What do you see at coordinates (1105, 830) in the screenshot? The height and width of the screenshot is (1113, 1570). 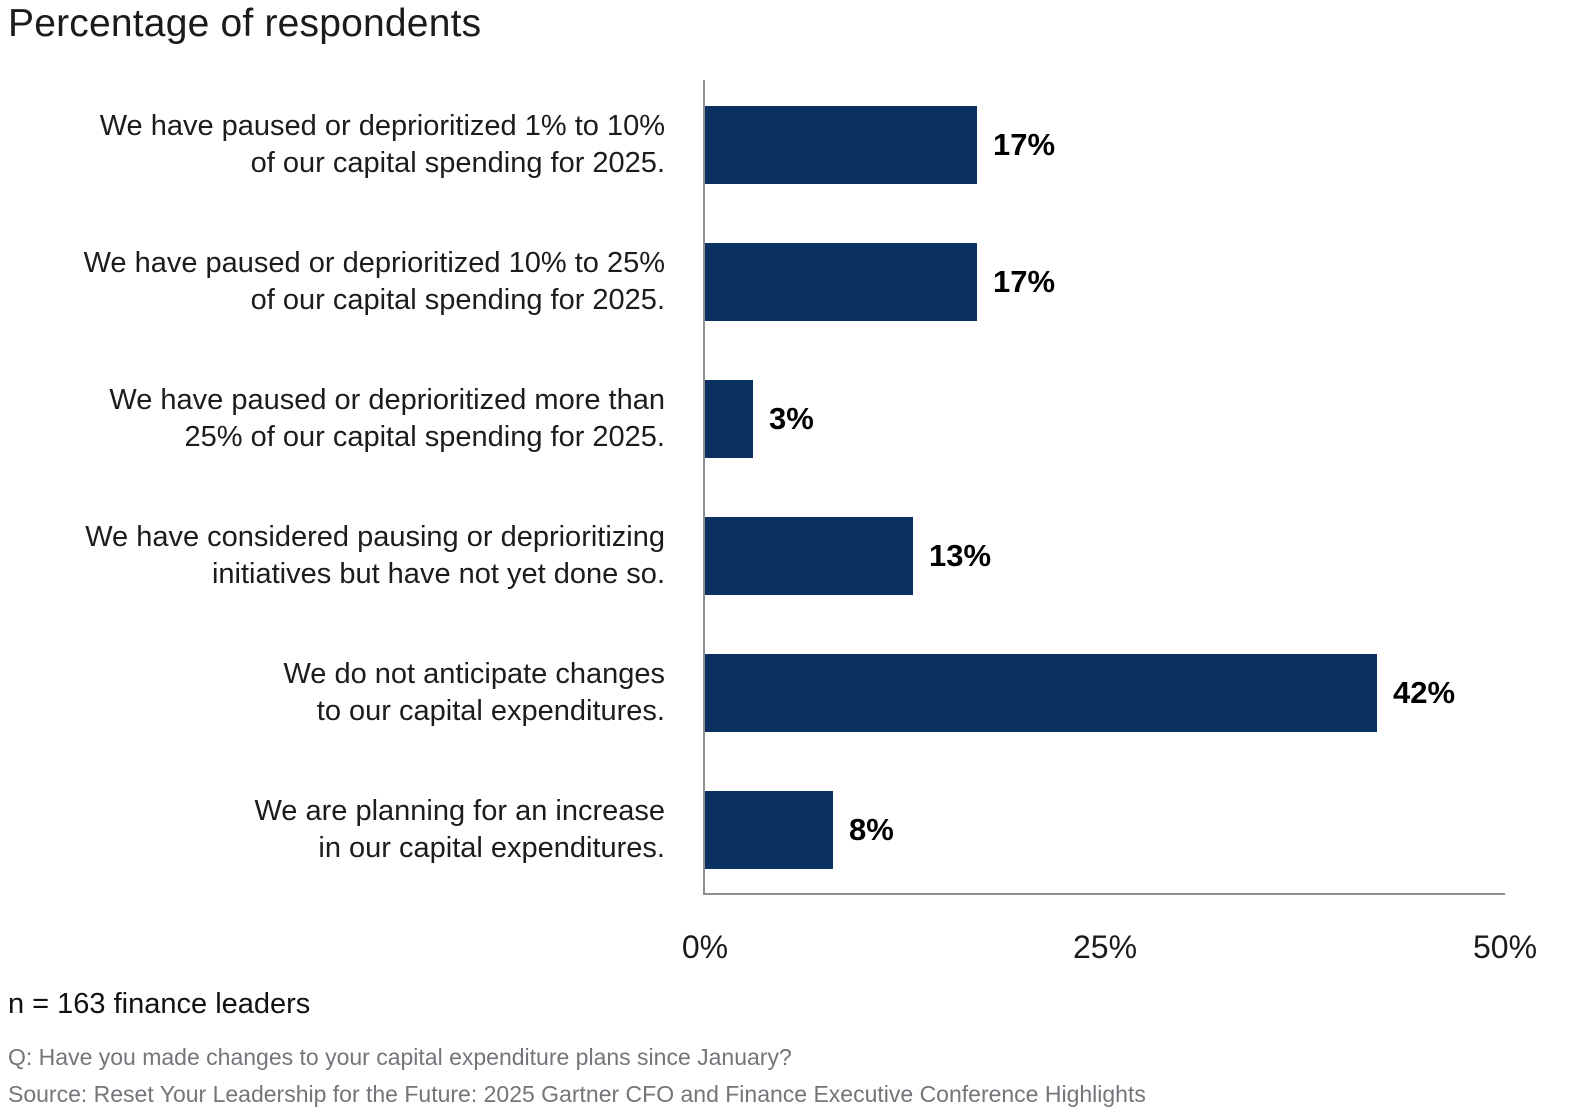 I see `bar-track: 8%` at bounding box center [1105, 830].